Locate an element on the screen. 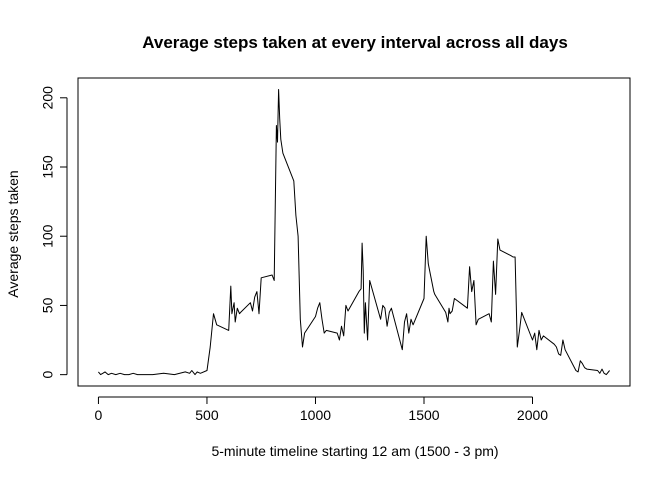  x-tick-label: 500 is located at coordinates (207, 415).